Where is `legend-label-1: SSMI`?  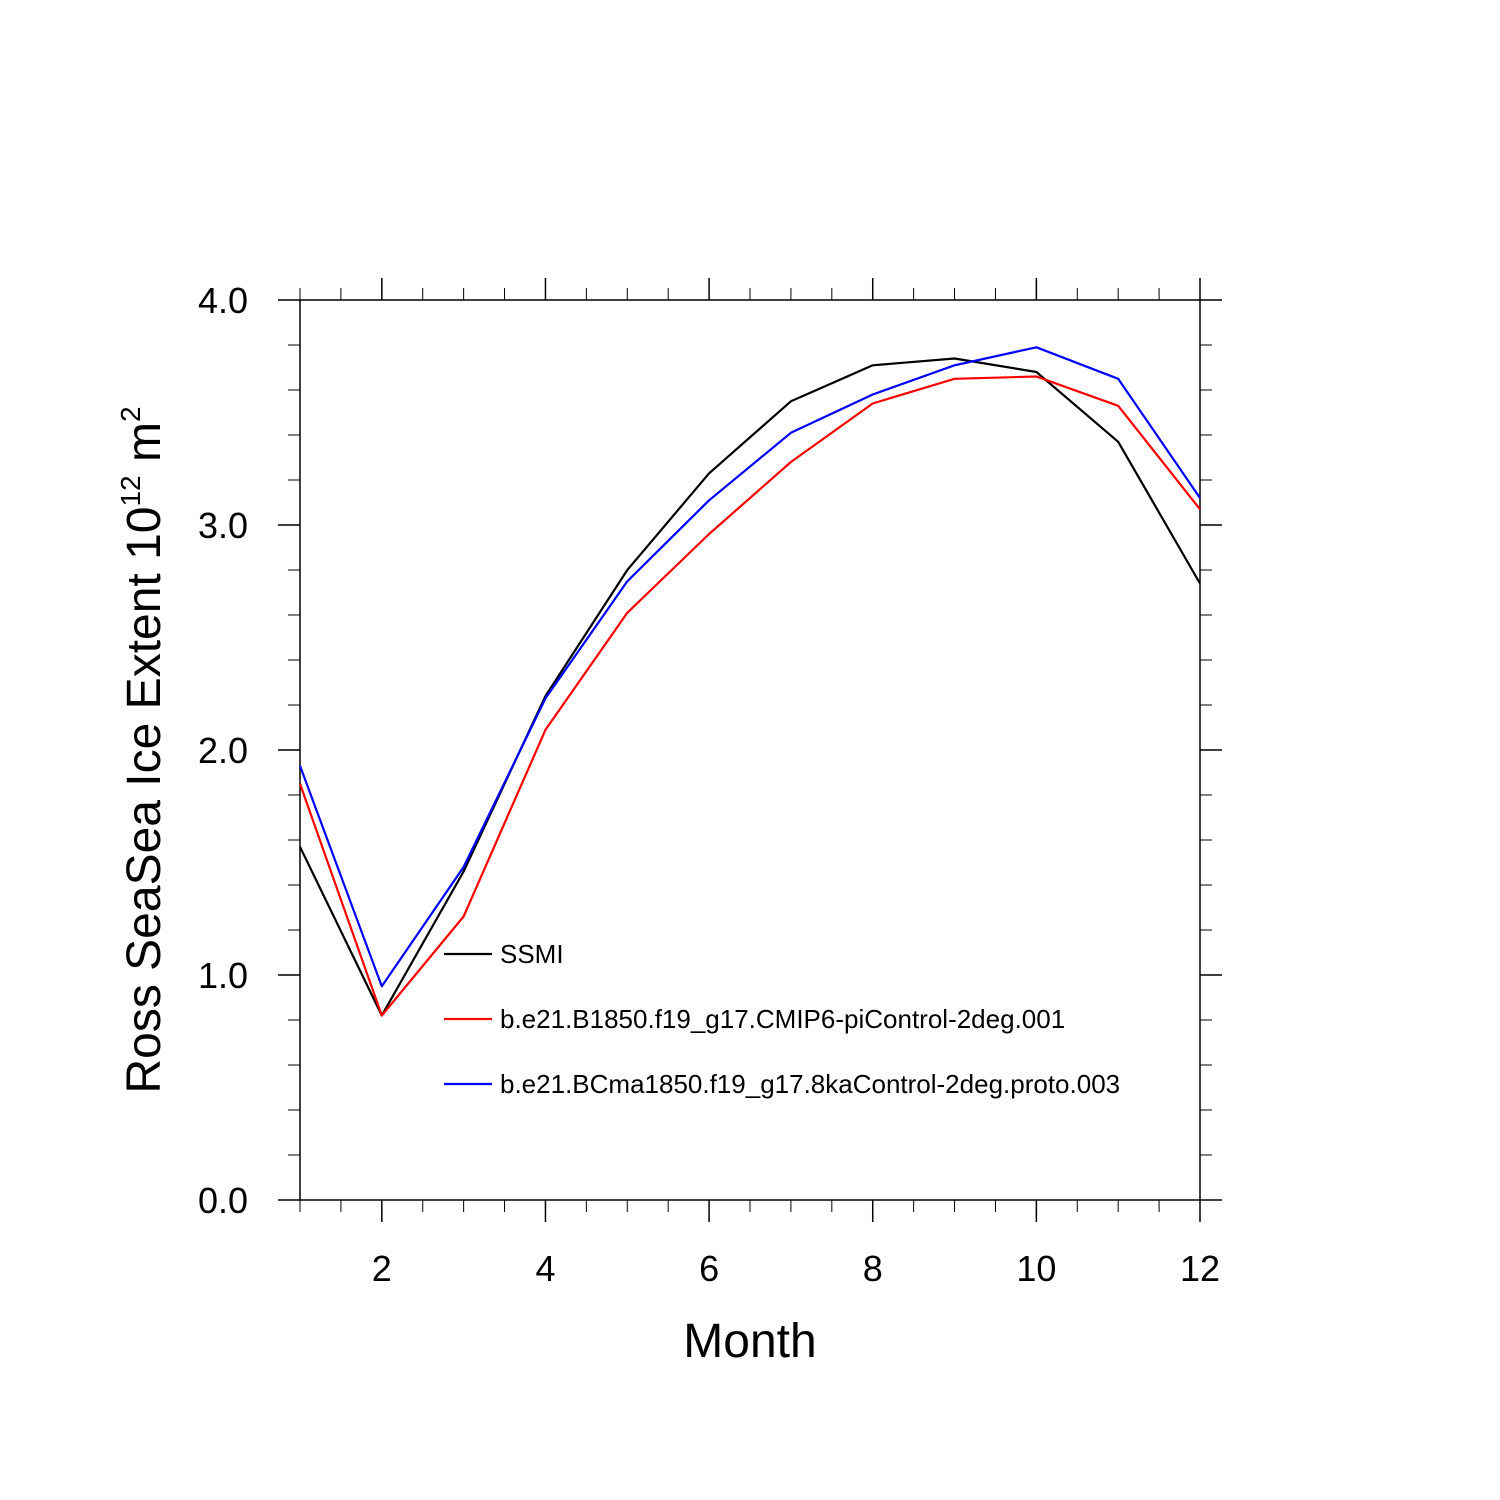
legend-label-1: SSMI is located at coordinates (532, 954).